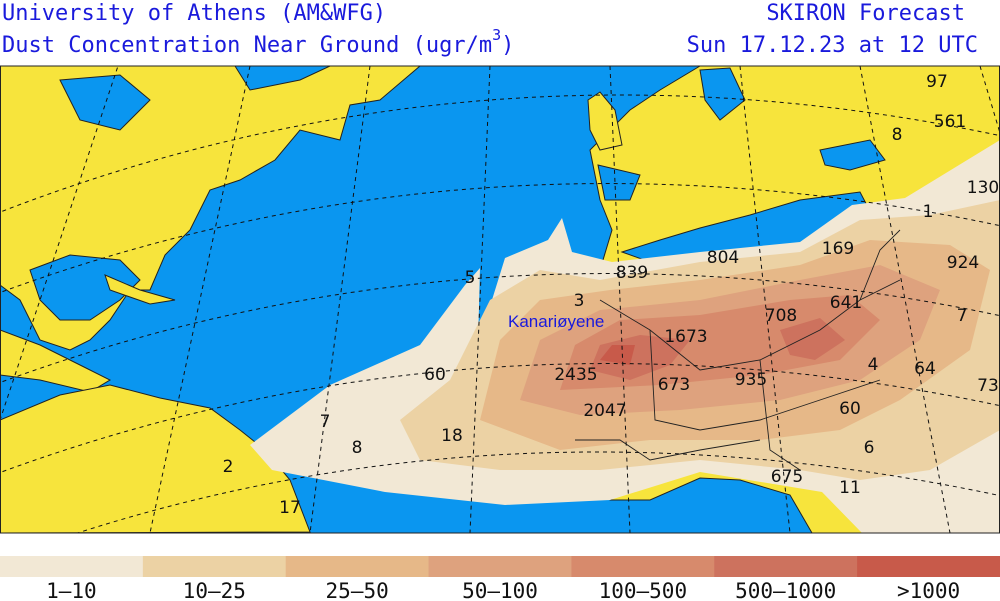 The height and width of the screenshot is (601, 1000). What do you see at coordinates (937, 82) in the screenshot?
I see `map-label: 97` at bounding box center [937, 82].